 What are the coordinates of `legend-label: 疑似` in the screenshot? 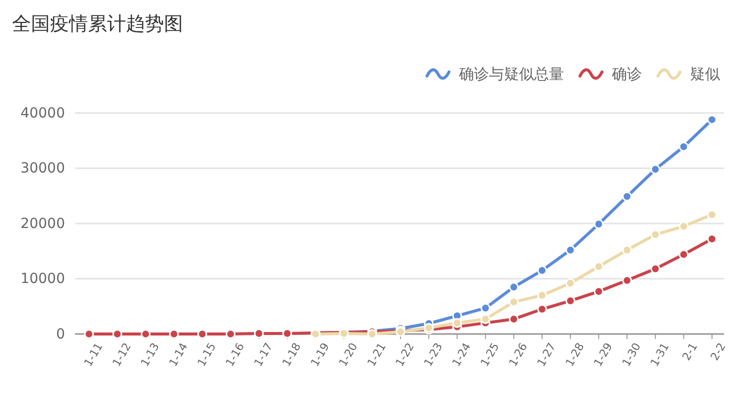 It's located at (705, 74).